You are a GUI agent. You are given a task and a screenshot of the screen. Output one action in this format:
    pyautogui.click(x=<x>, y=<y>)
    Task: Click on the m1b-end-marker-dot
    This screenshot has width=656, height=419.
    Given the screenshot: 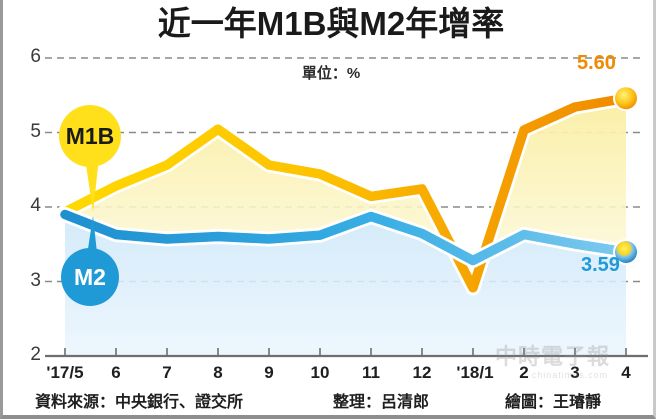 What is the action you would take?
    pyautogui.click(x=626, y=98)
    